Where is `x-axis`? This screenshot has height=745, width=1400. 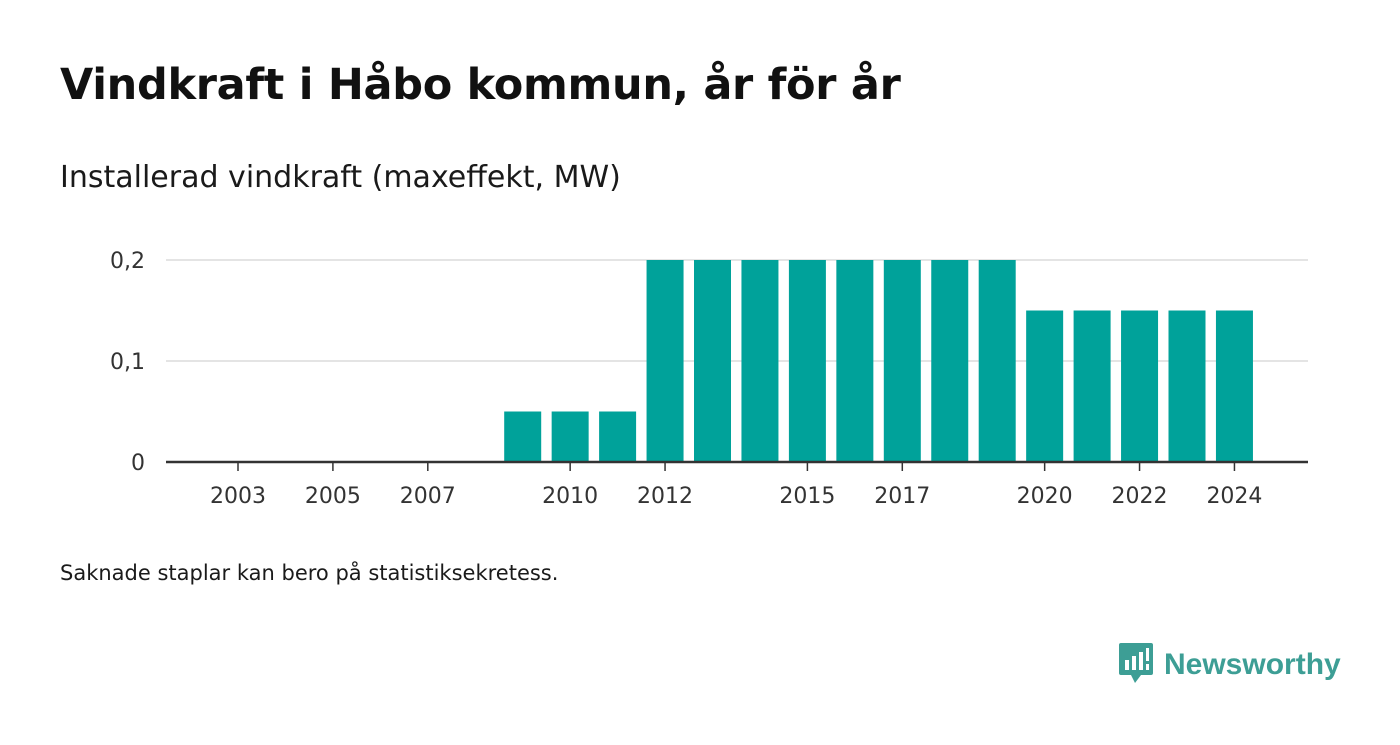 x-axis is located at coordinates (737, 465).